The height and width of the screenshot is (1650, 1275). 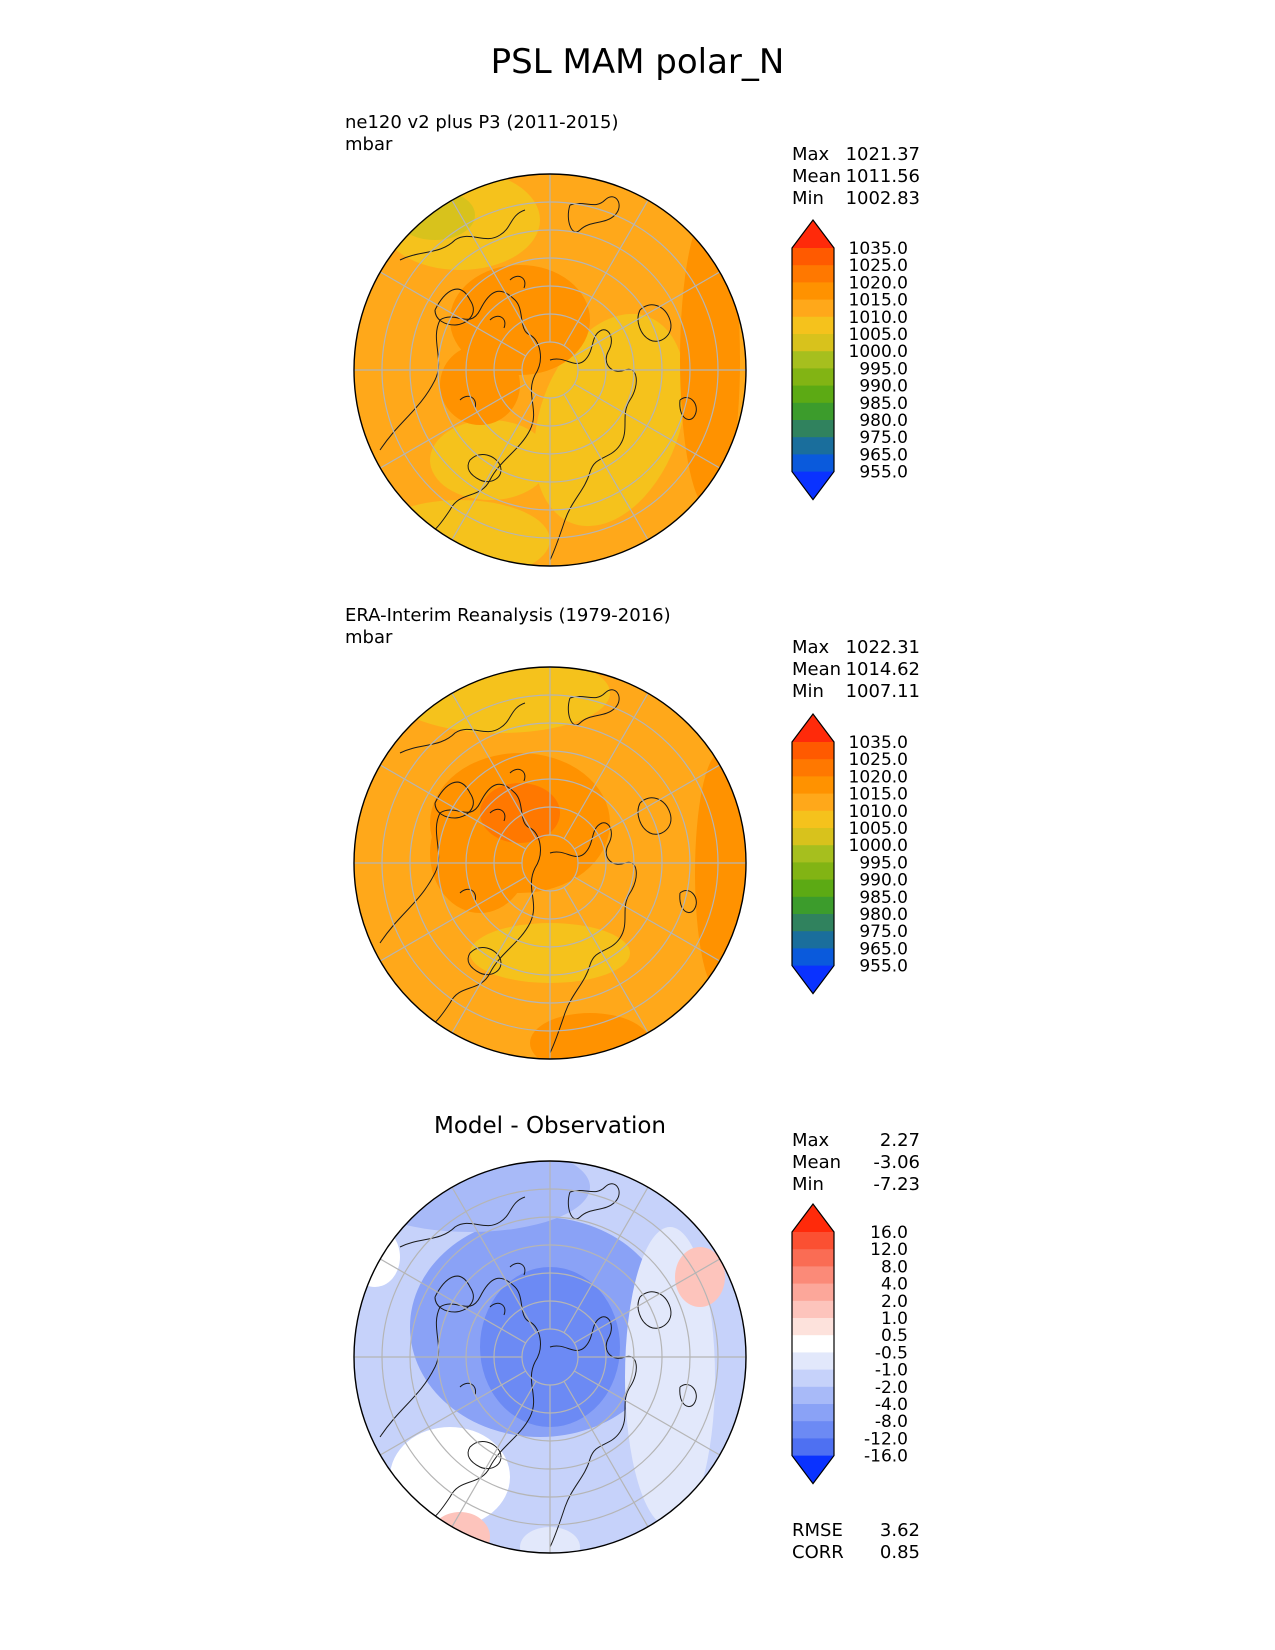 I want to click on model-stat-max: Max 1021.37, so click(x=856, y=155).